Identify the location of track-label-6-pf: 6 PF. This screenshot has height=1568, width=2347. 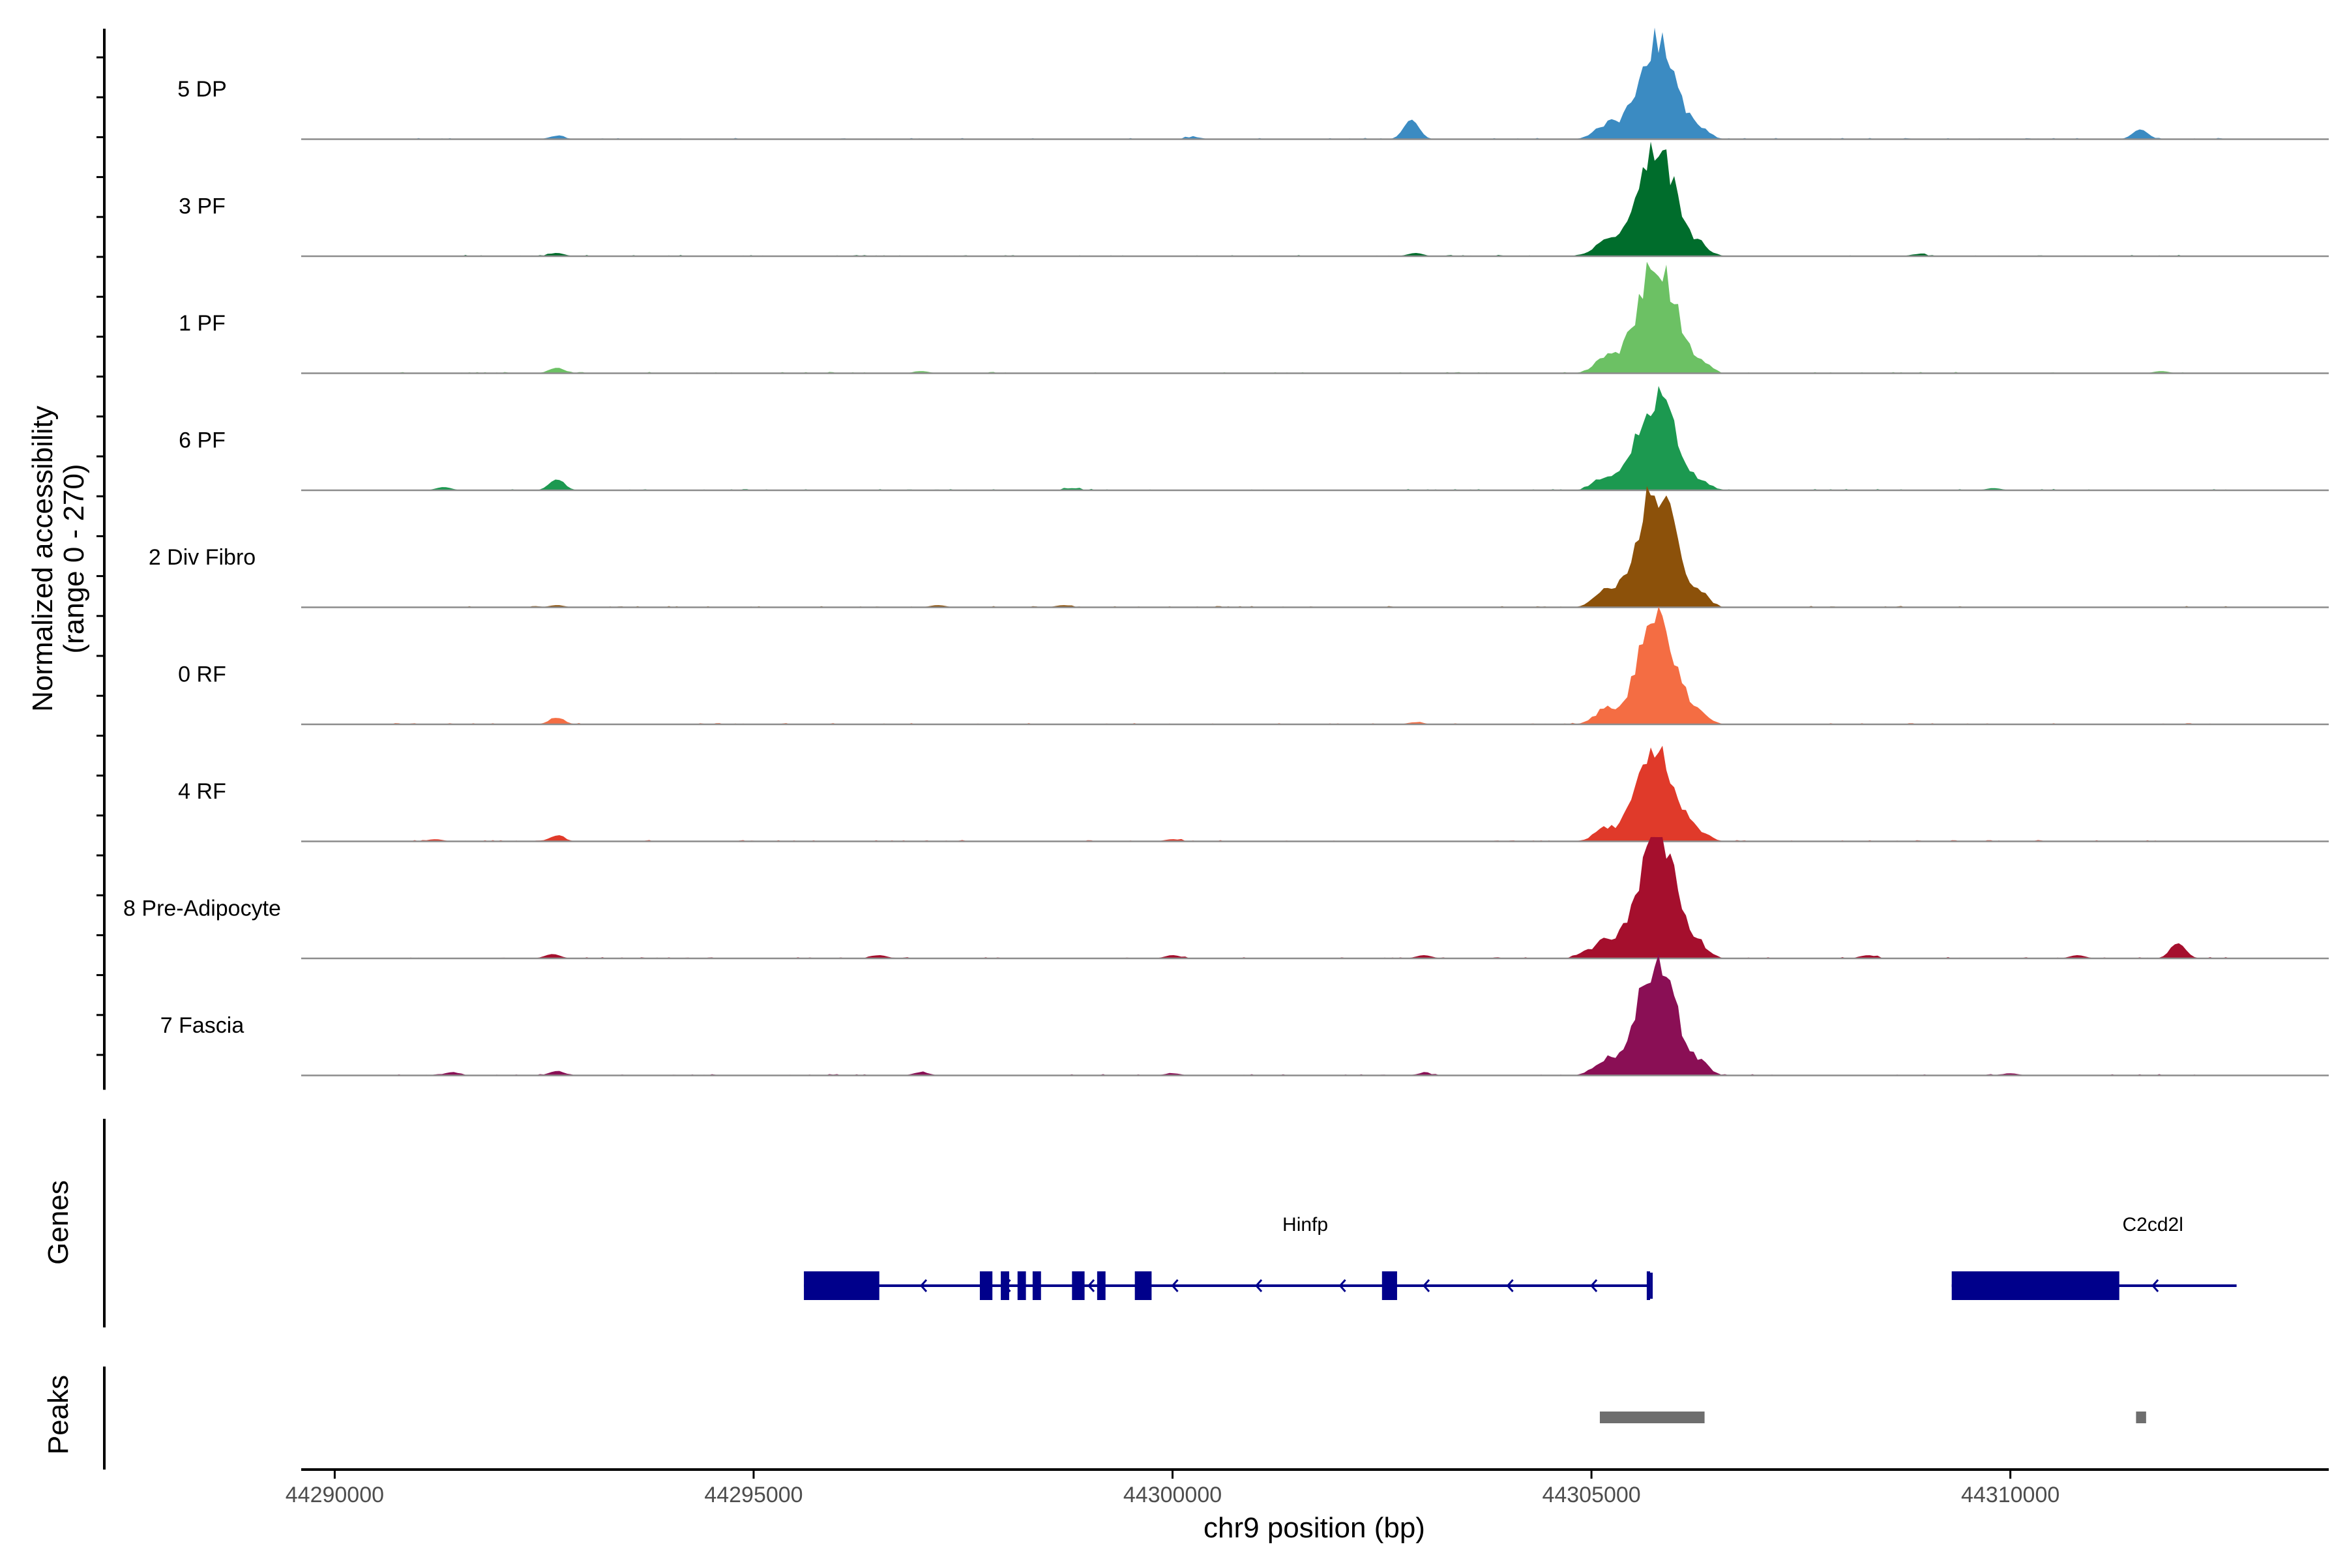
(202, 440).